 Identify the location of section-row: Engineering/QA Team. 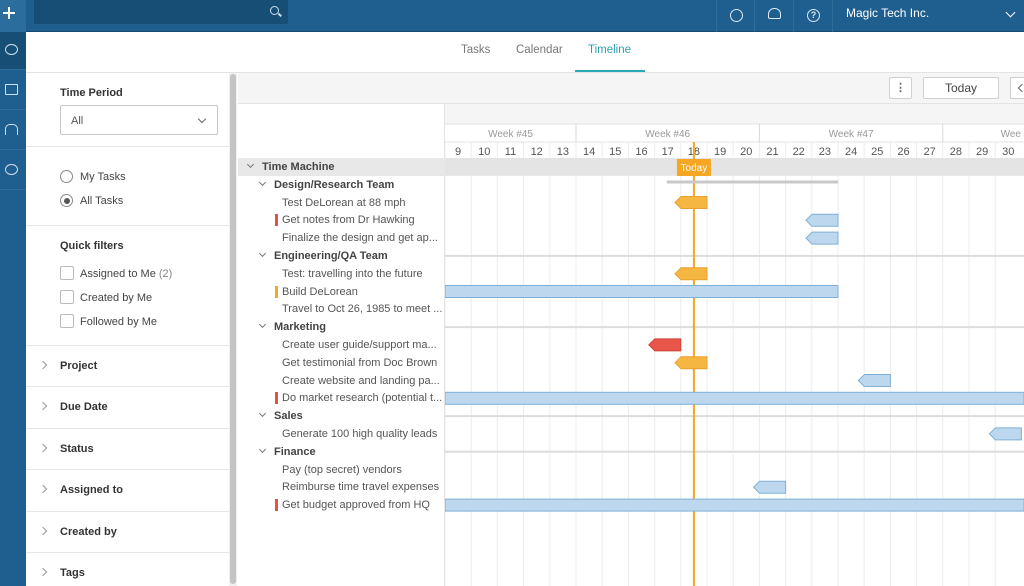
(341, 256).